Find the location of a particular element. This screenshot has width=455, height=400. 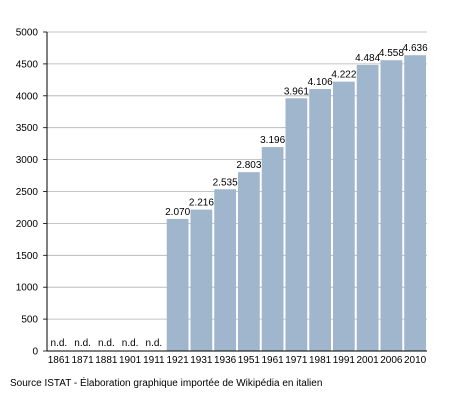

x-tick-label: 1961 is located at coordinates (273, 360).